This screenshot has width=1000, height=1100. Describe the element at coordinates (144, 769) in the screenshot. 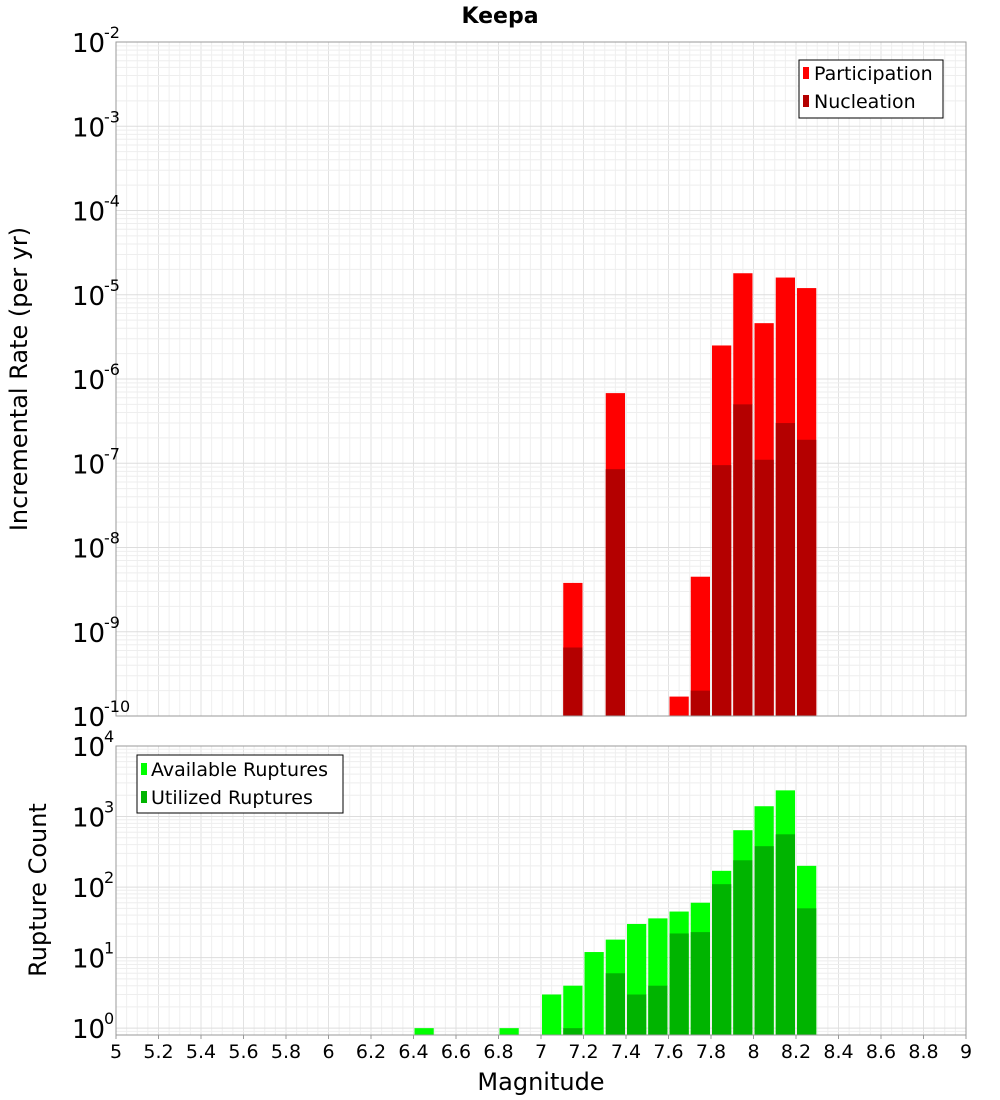

I see `legend-swatch-available` at that location.